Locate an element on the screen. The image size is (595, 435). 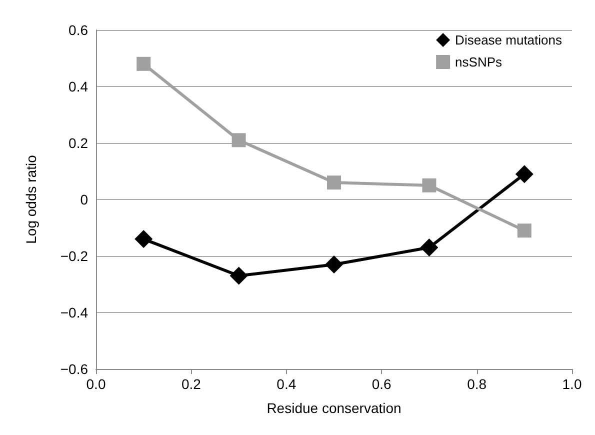
legend-label: nsSNPs is located at coordinates (479, 62).